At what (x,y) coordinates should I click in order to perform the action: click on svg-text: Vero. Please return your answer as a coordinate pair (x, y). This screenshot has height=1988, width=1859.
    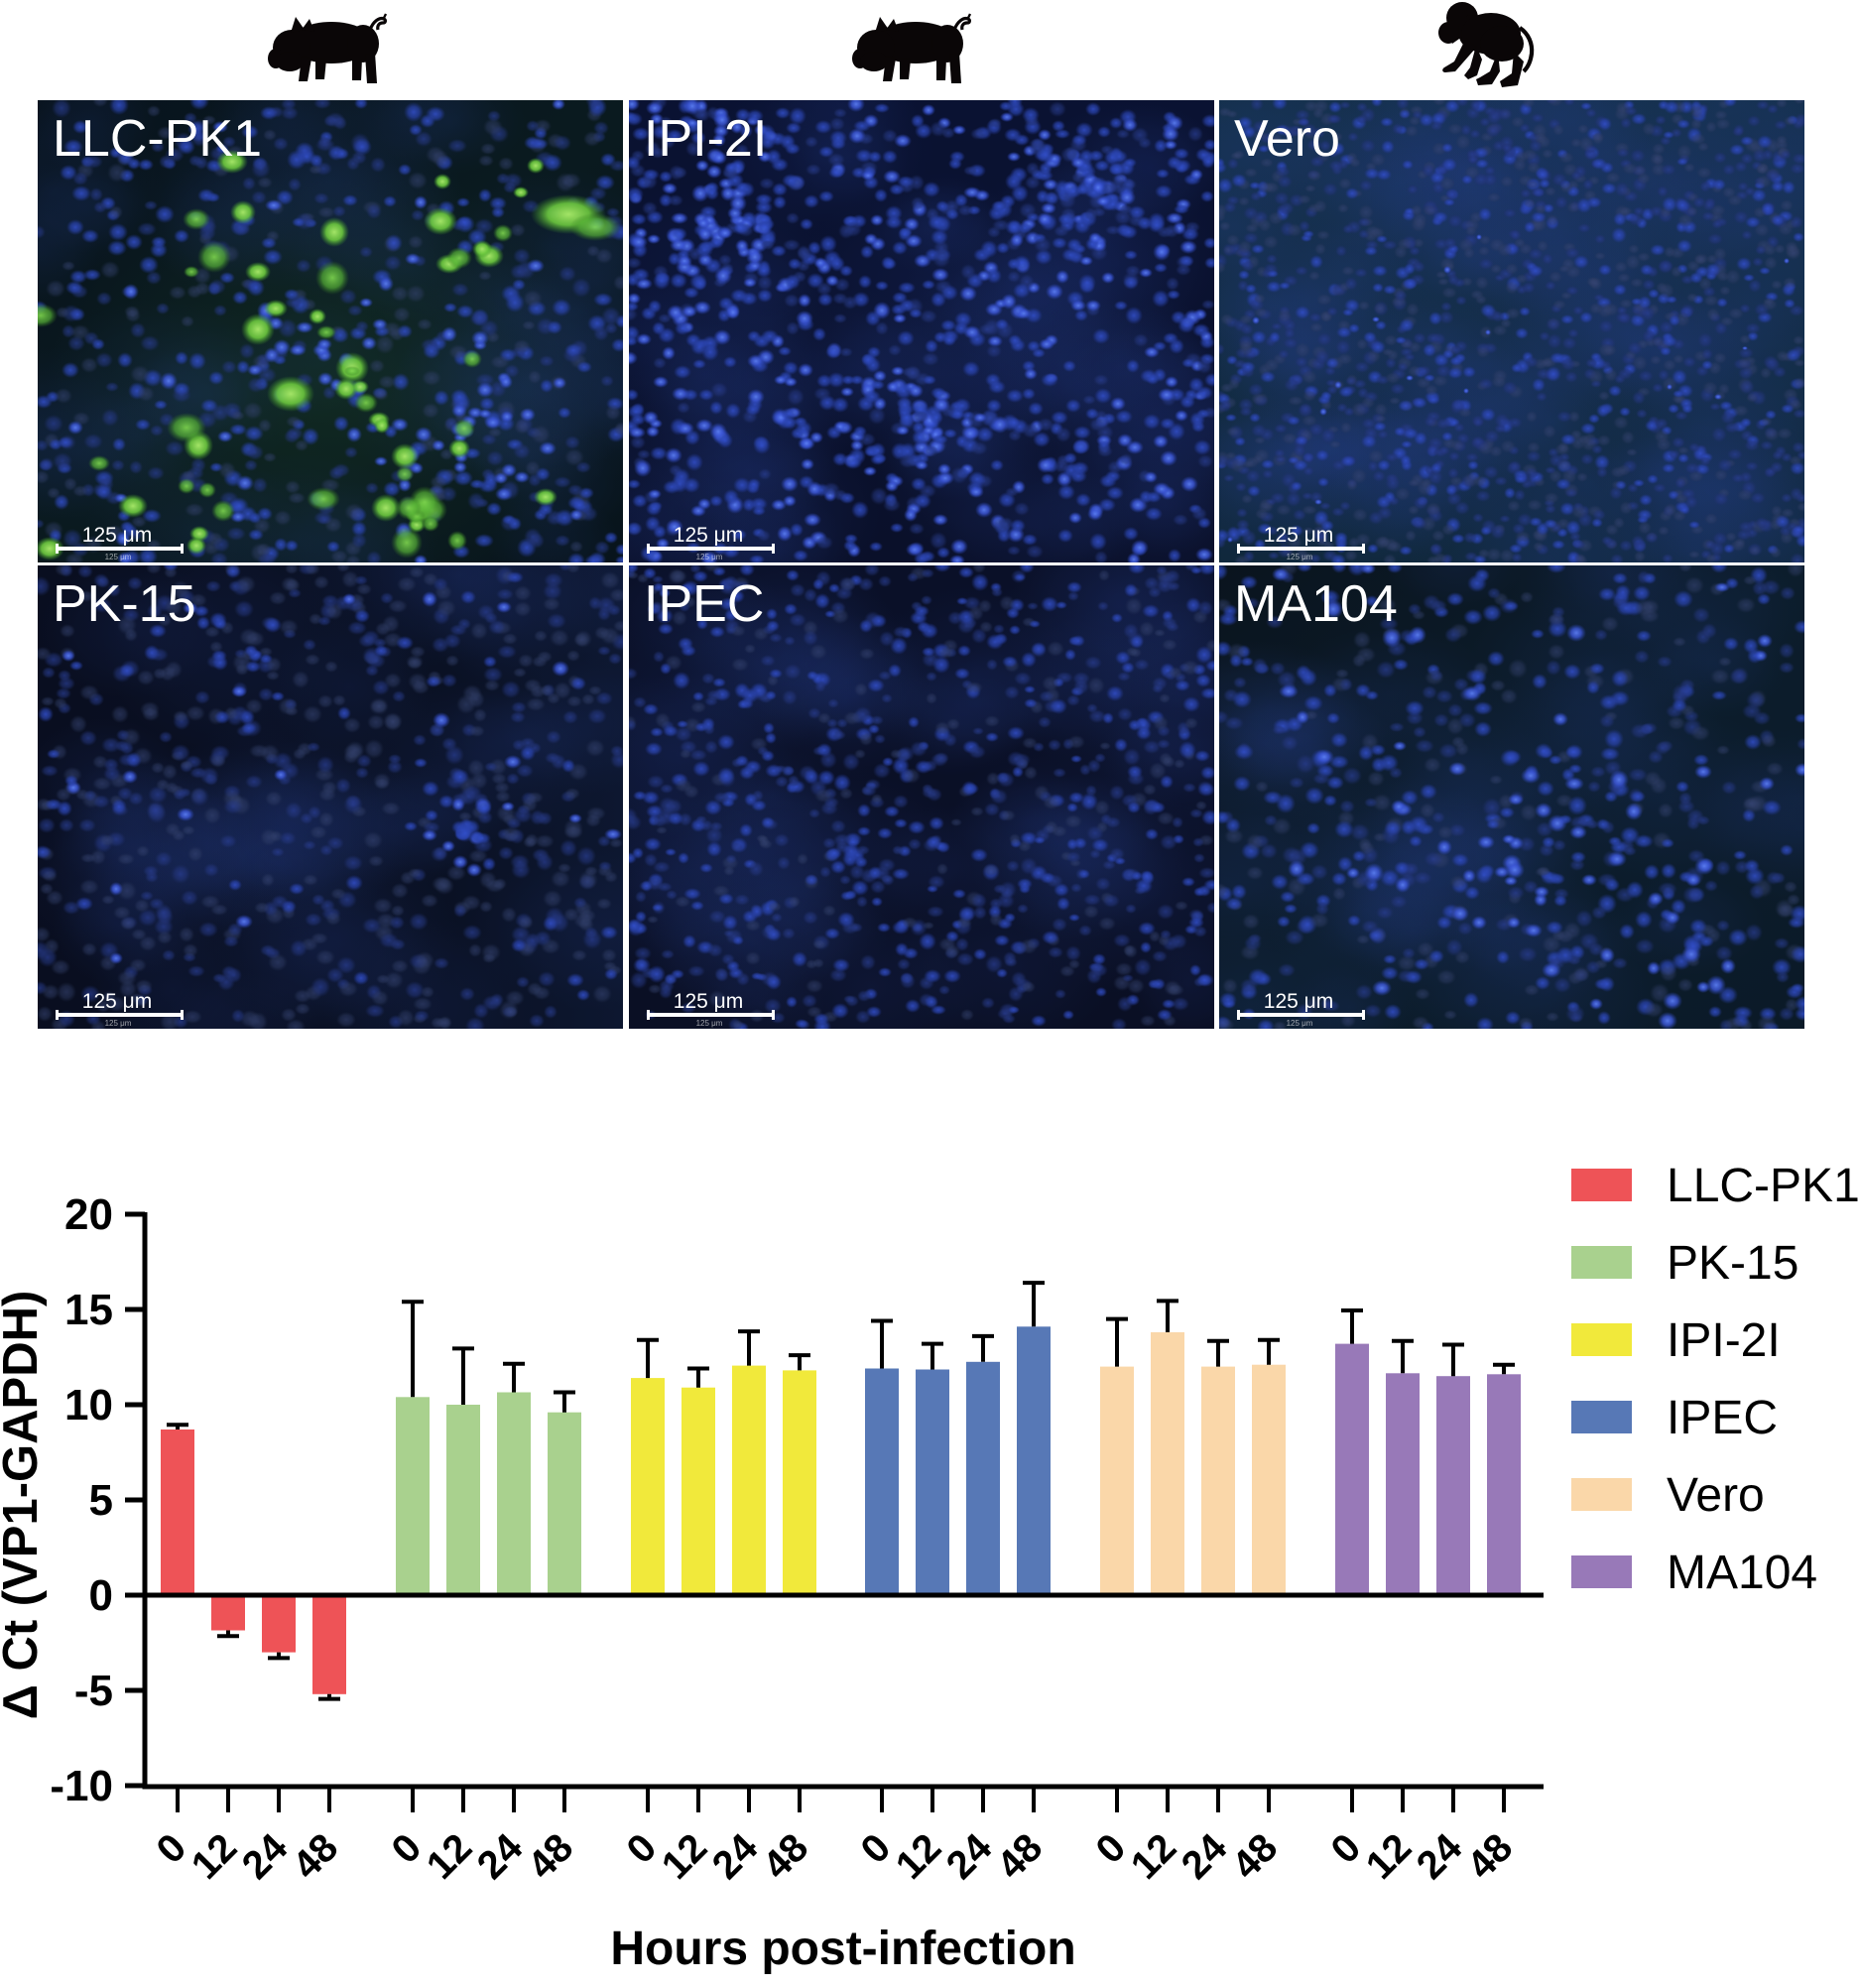
    Looking at the image, I should click on (1287, 139).